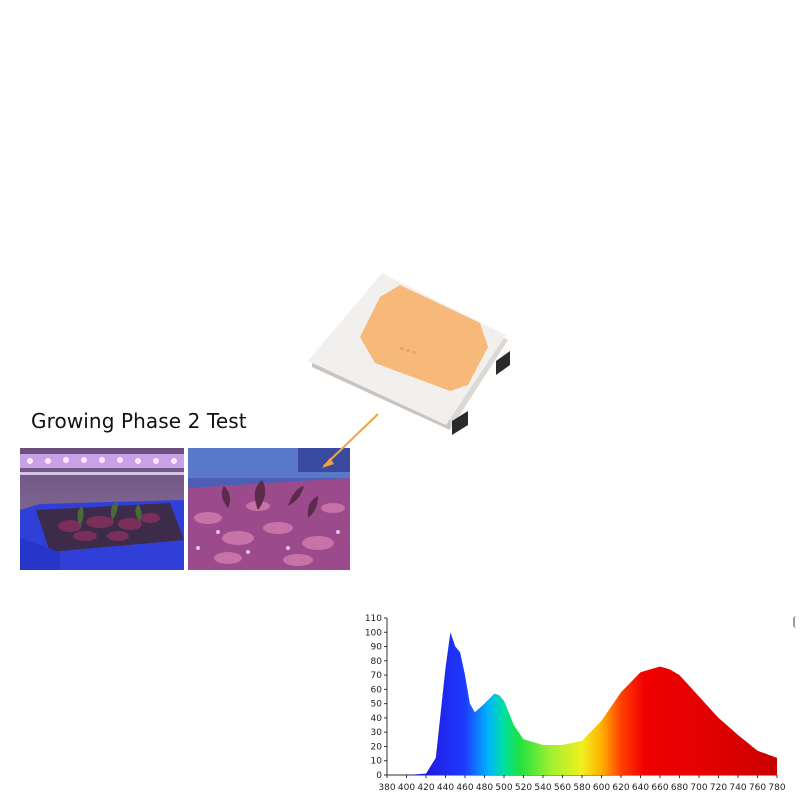 This screenshot has height=800, width=800. What do you see at coordinates (269, 509) in the screenshot?
I see `plant-closeup-photo` at bounding box center [269, 509].